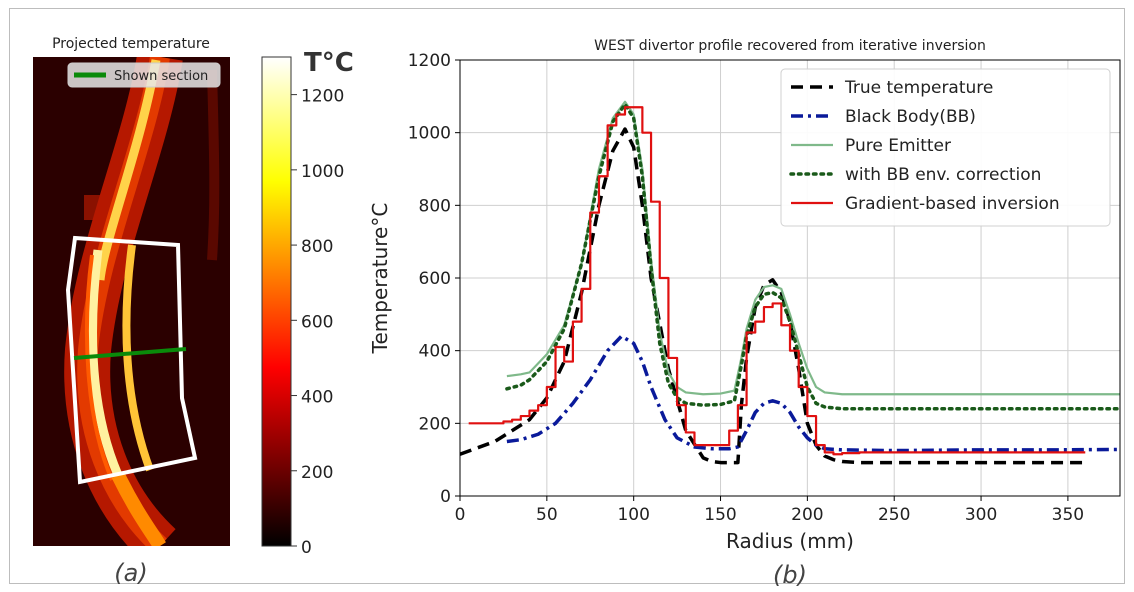 The width and height of the screenshot is (1134, 592). What do you see at coordinates (322, 97) in the screenshot?
I see `colorbar-tick-label: 1200` at bounding box center [322, 97].